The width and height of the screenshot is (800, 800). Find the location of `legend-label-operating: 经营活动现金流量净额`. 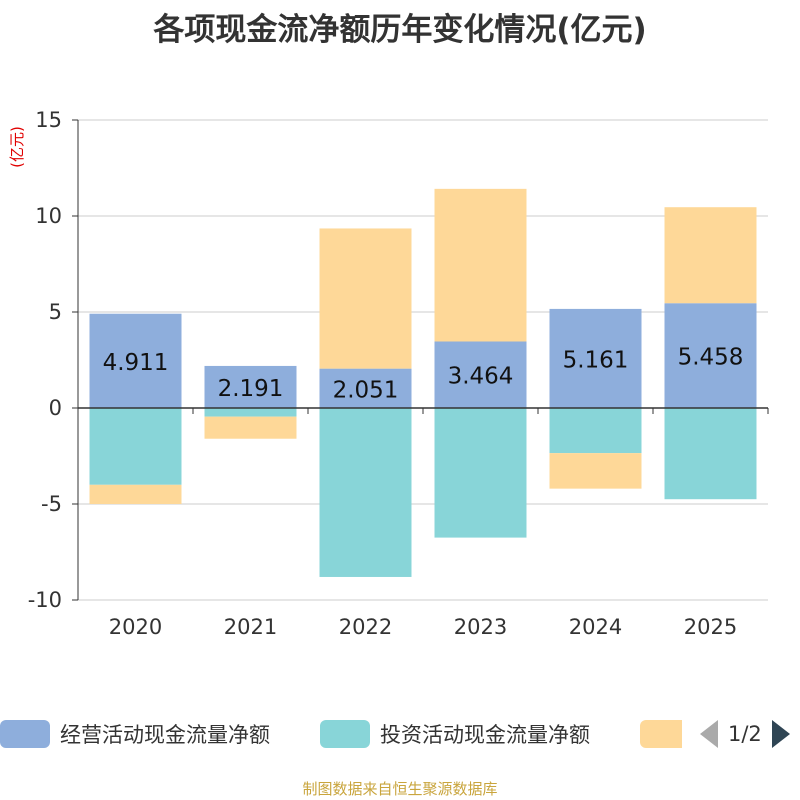

legend-label-operating: 经营活动现金流量净额 is located at coordinates (165, 735).